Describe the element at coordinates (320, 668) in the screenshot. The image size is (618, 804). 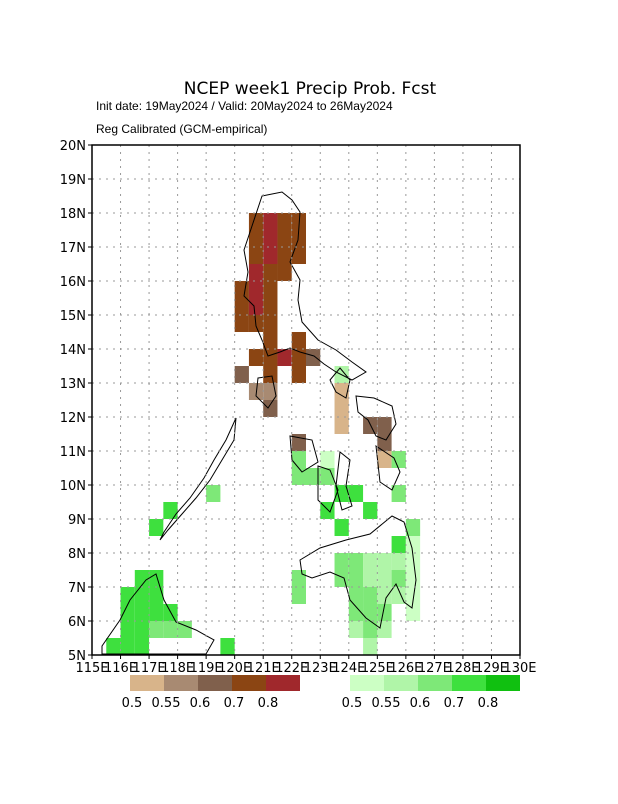
I see `x-tick-label: 123E` at that location.